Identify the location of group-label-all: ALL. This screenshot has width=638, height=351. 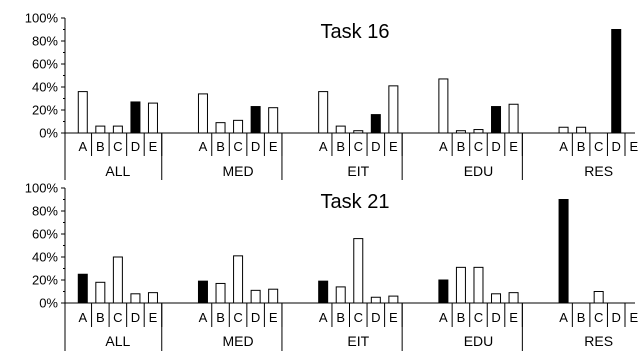
(117, 171).